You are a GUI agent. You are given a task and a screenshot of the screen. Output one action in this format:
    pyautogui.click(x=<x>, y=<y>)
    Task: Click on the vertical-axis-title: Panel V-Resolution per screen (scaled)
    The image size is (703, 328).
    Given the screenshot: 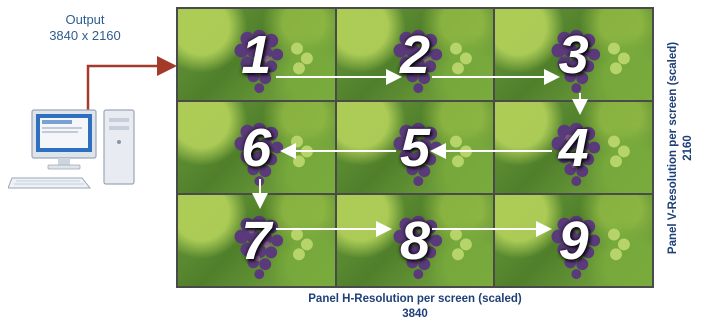 What is the action you would take?
    pyautogui.click(x=672, y=147)
    